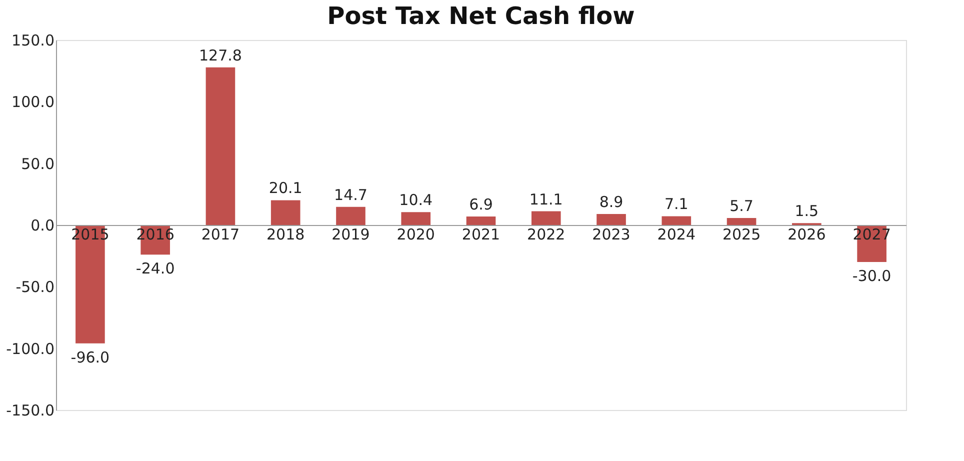  Describe the element at coordinates (872, 276) in the screenshot. I see `data-label: -30.0` at that location.